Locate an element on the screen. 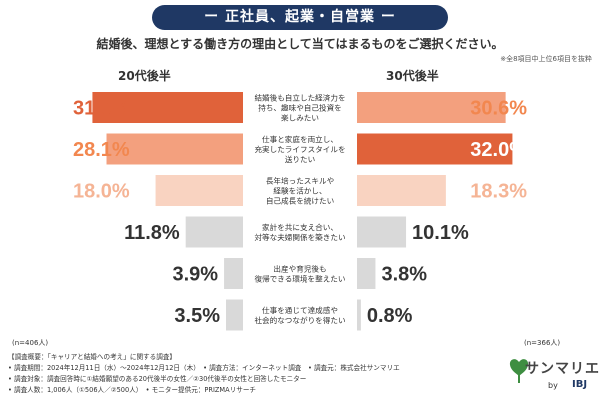 This screenshot has height=400, width=600. logo-by-text: by is located at coordinates (553, 385).